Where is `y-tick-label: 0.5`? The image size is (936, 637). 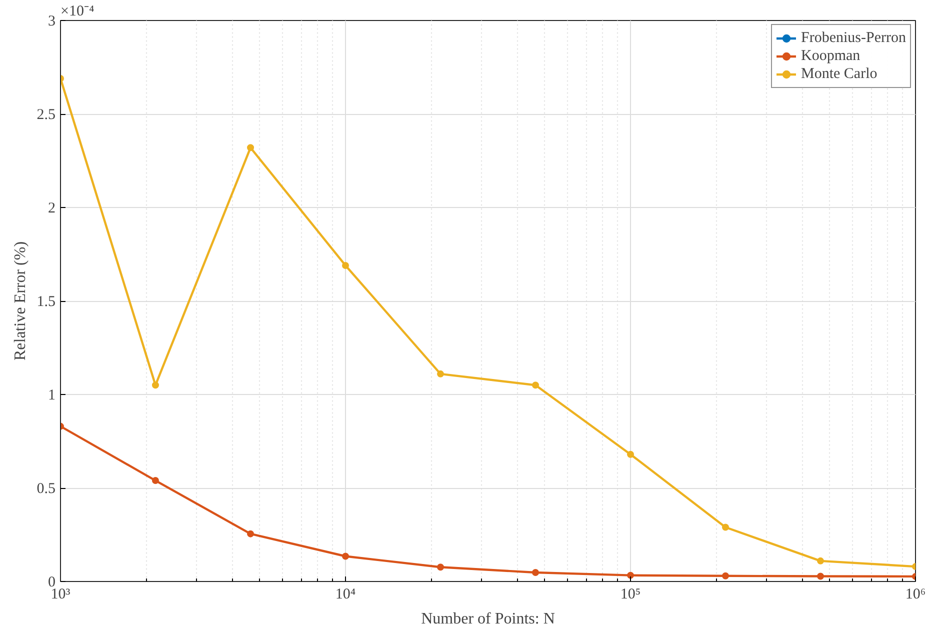
y-tick-label: 0.5 is located at coordinates (46, 489).